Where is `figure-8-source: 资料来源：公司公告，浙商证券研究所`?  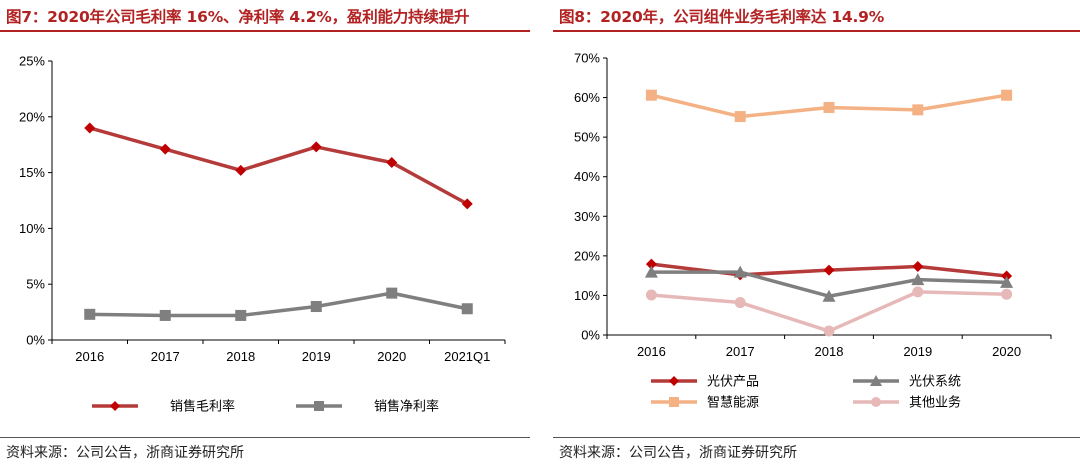 figure-8-source: 资料来源：公司公告，浙商证券研究所 is located at coordinates (678, 453).